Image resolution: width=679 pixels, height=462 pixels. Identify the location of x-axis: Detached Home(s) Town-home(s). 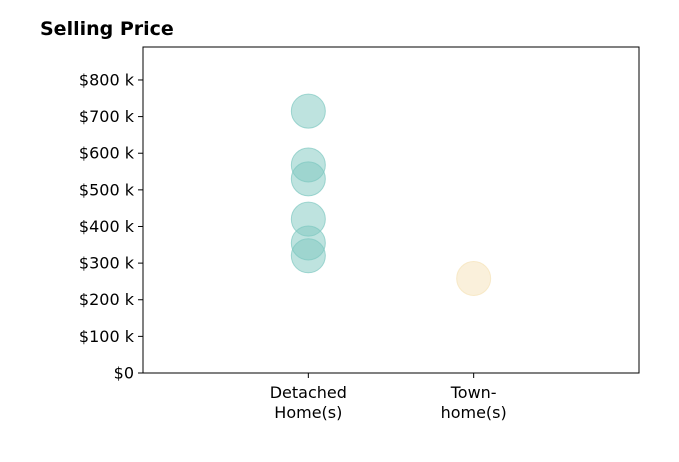
(388, 397).